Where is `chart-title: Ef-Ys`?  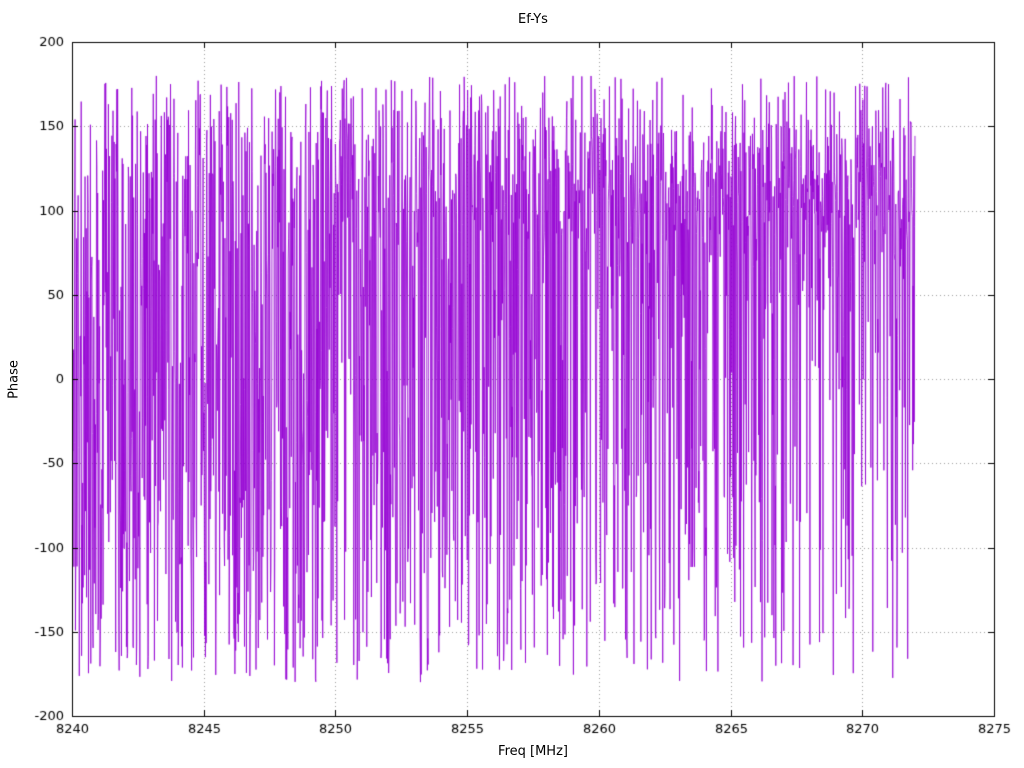 chart-title: Ef-Ys is located at coordinates (533, 19).